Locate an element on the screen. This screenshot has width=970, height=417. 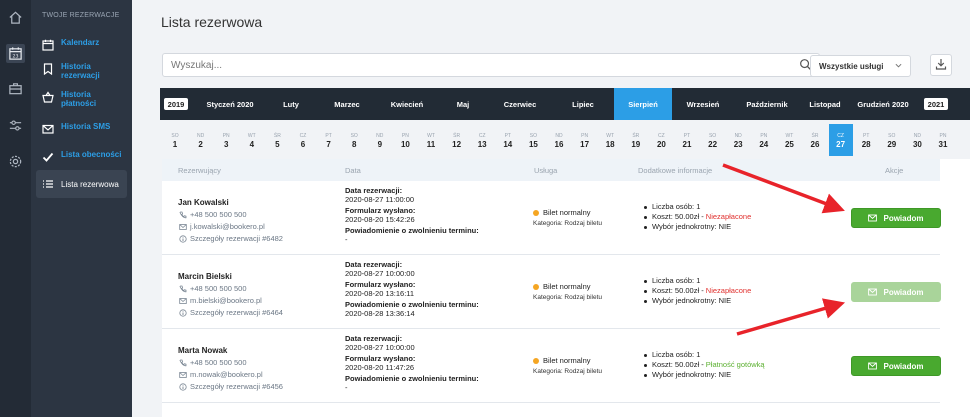
sidebar-item-payment-history: Historia płatności is located at coordinates (81, 99).